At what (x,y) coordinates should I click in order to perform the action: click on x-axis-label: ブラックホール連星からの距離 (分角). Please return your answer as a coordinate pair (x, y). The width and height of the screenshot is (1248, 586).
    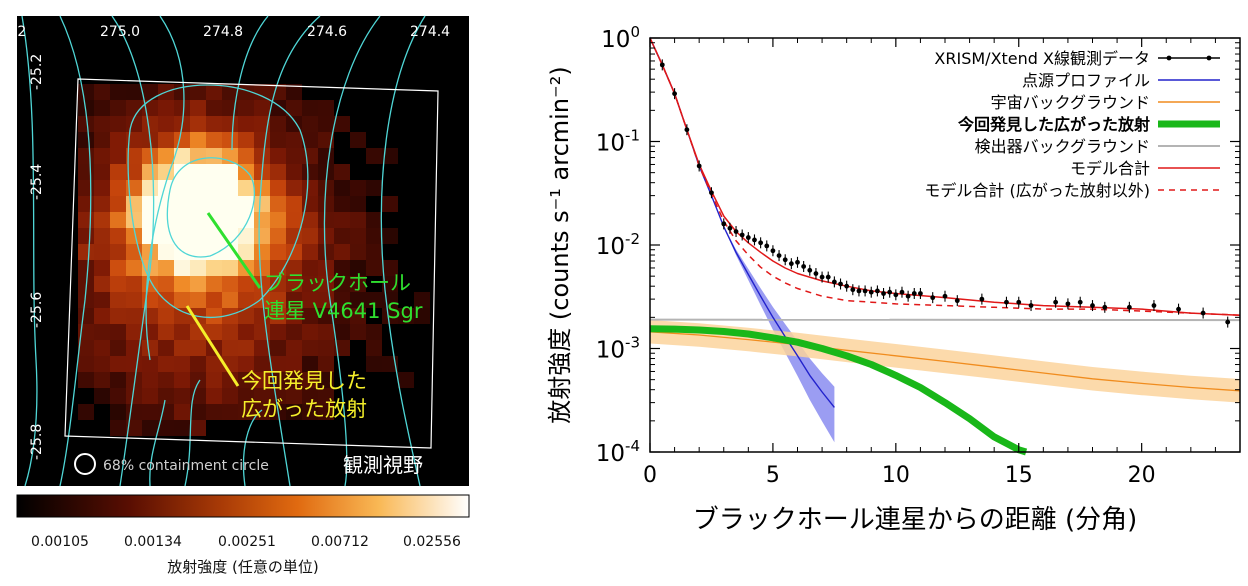
    Looking at the image, I should click on (915, 520).